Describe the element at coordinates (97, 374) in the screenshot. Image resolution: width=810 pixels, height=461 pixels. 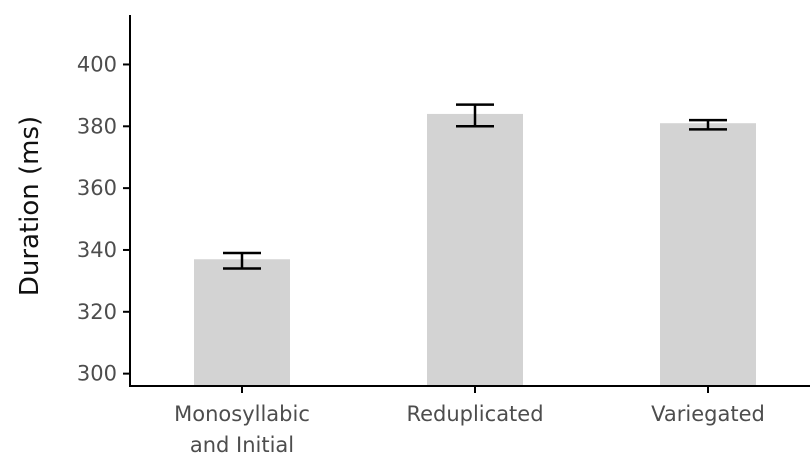
I see `y-tick-label: 300` at that location.